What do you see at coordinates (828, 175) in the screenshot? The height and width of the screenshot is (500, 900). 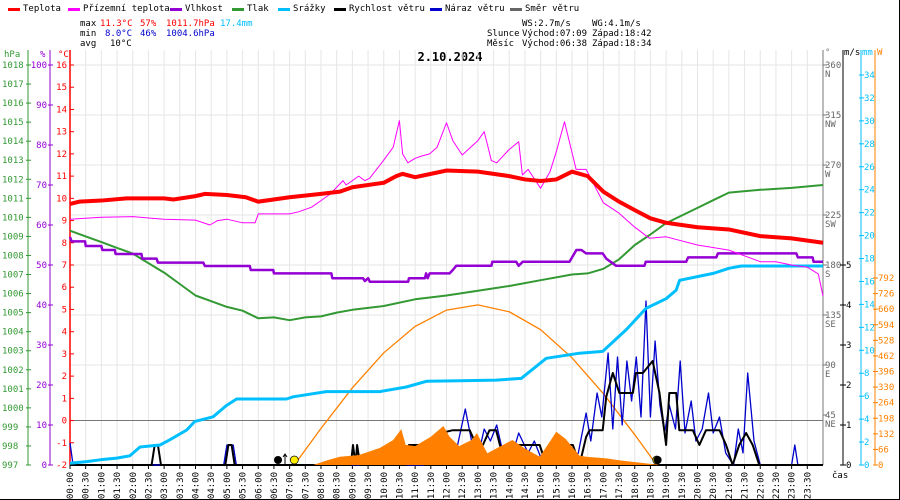 I see `direction-tick-label: W` at bounding box center [828, 175].